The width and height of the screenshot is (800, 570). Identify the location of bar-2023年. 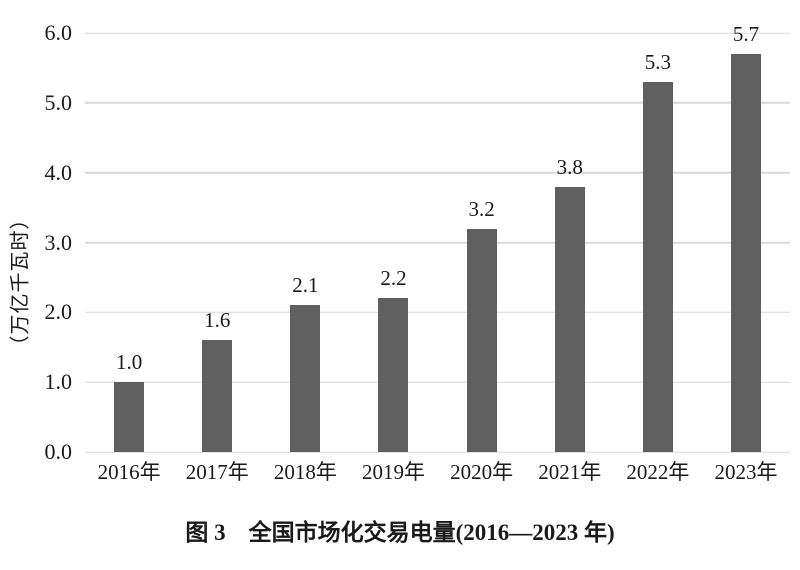
(745, 252).